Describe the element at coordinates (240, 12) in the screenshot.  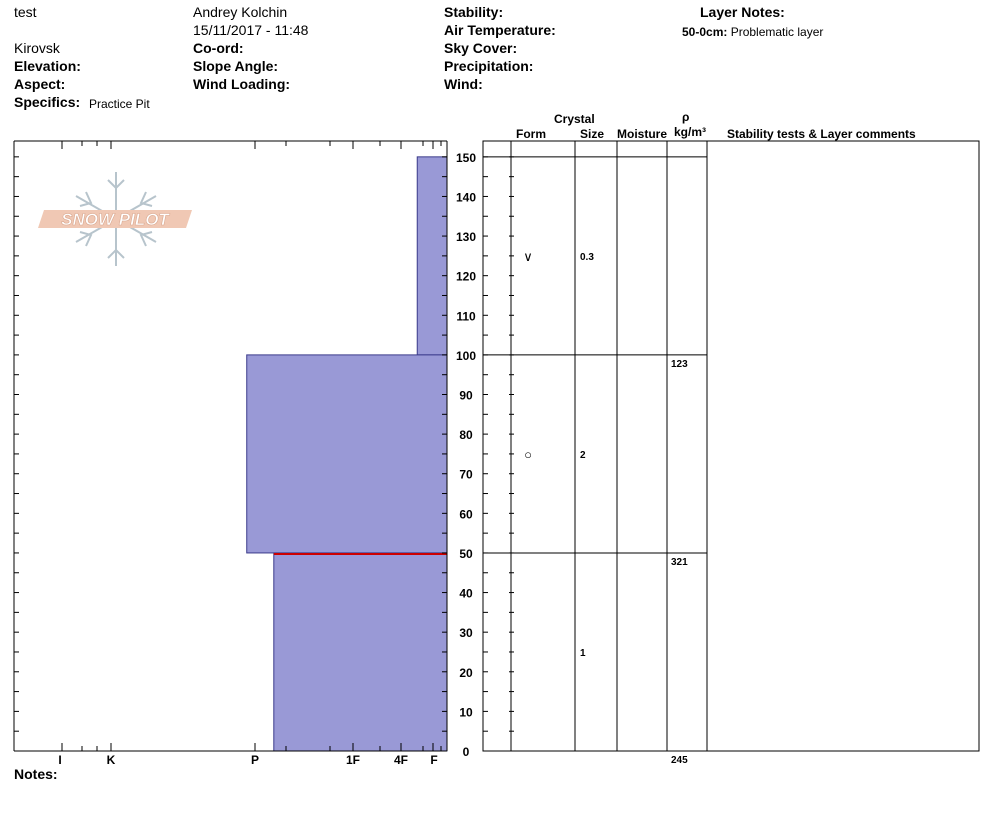
I see `observer-name: Andrey Kolchin` at that location.